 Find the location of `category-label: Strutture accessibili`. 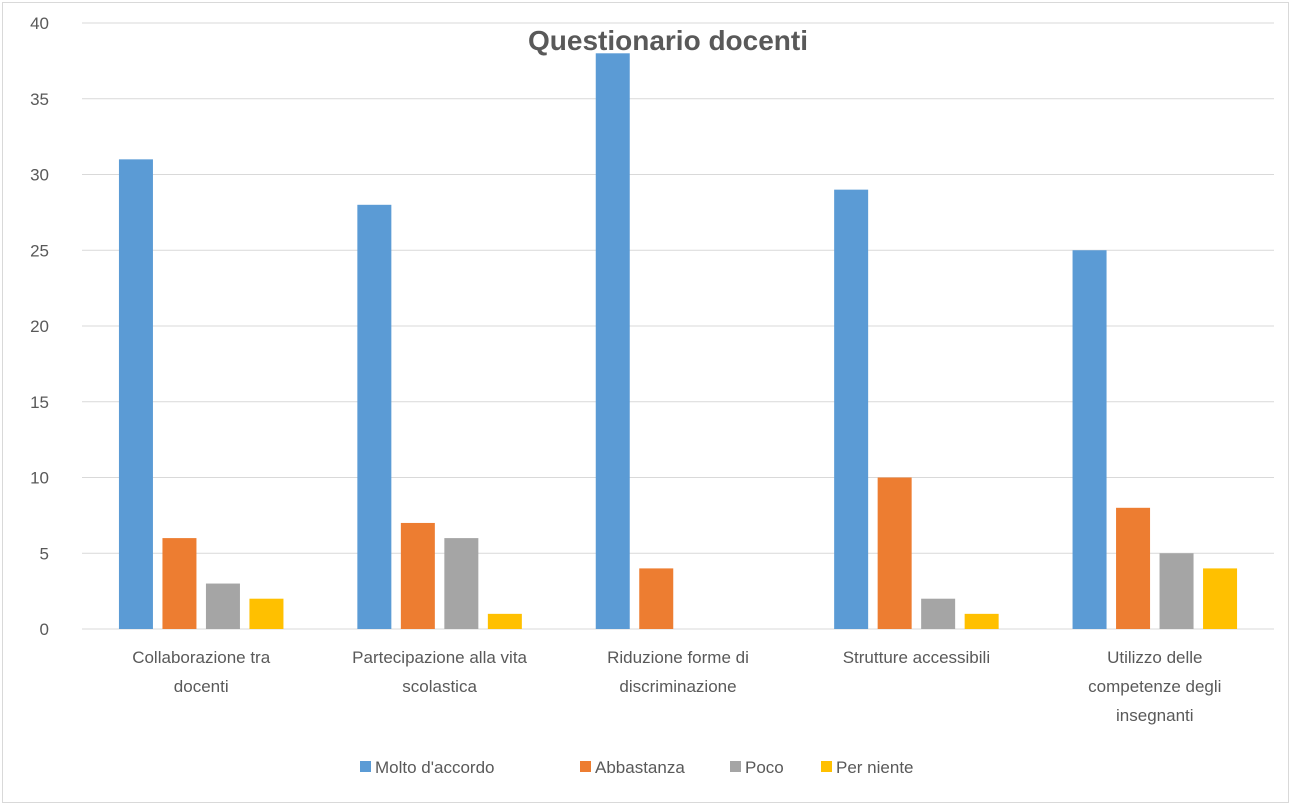

category-label: Strutture accessibili is located at coordinates (916, 657).